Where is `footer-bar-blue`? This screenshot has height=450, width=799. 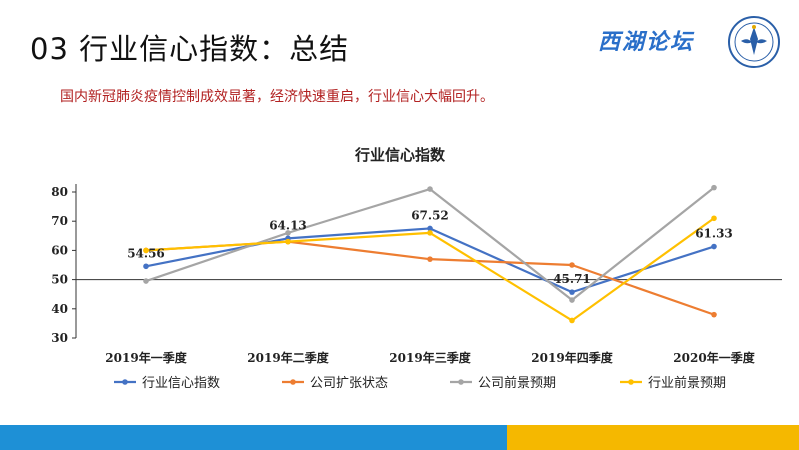 footer-bar-blue is located at coordinates (253, 437).